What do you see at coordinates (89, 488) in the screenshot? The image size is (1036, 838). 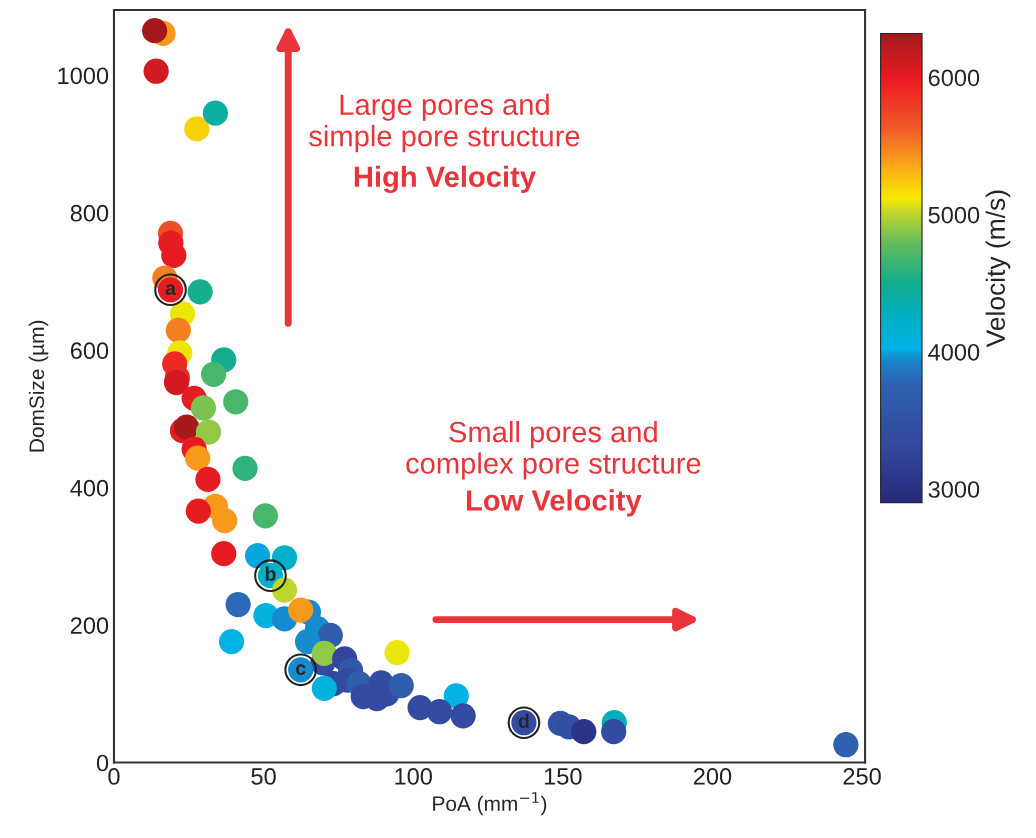 I see `y-tick-label: 400` at bounding box center [89, 488].